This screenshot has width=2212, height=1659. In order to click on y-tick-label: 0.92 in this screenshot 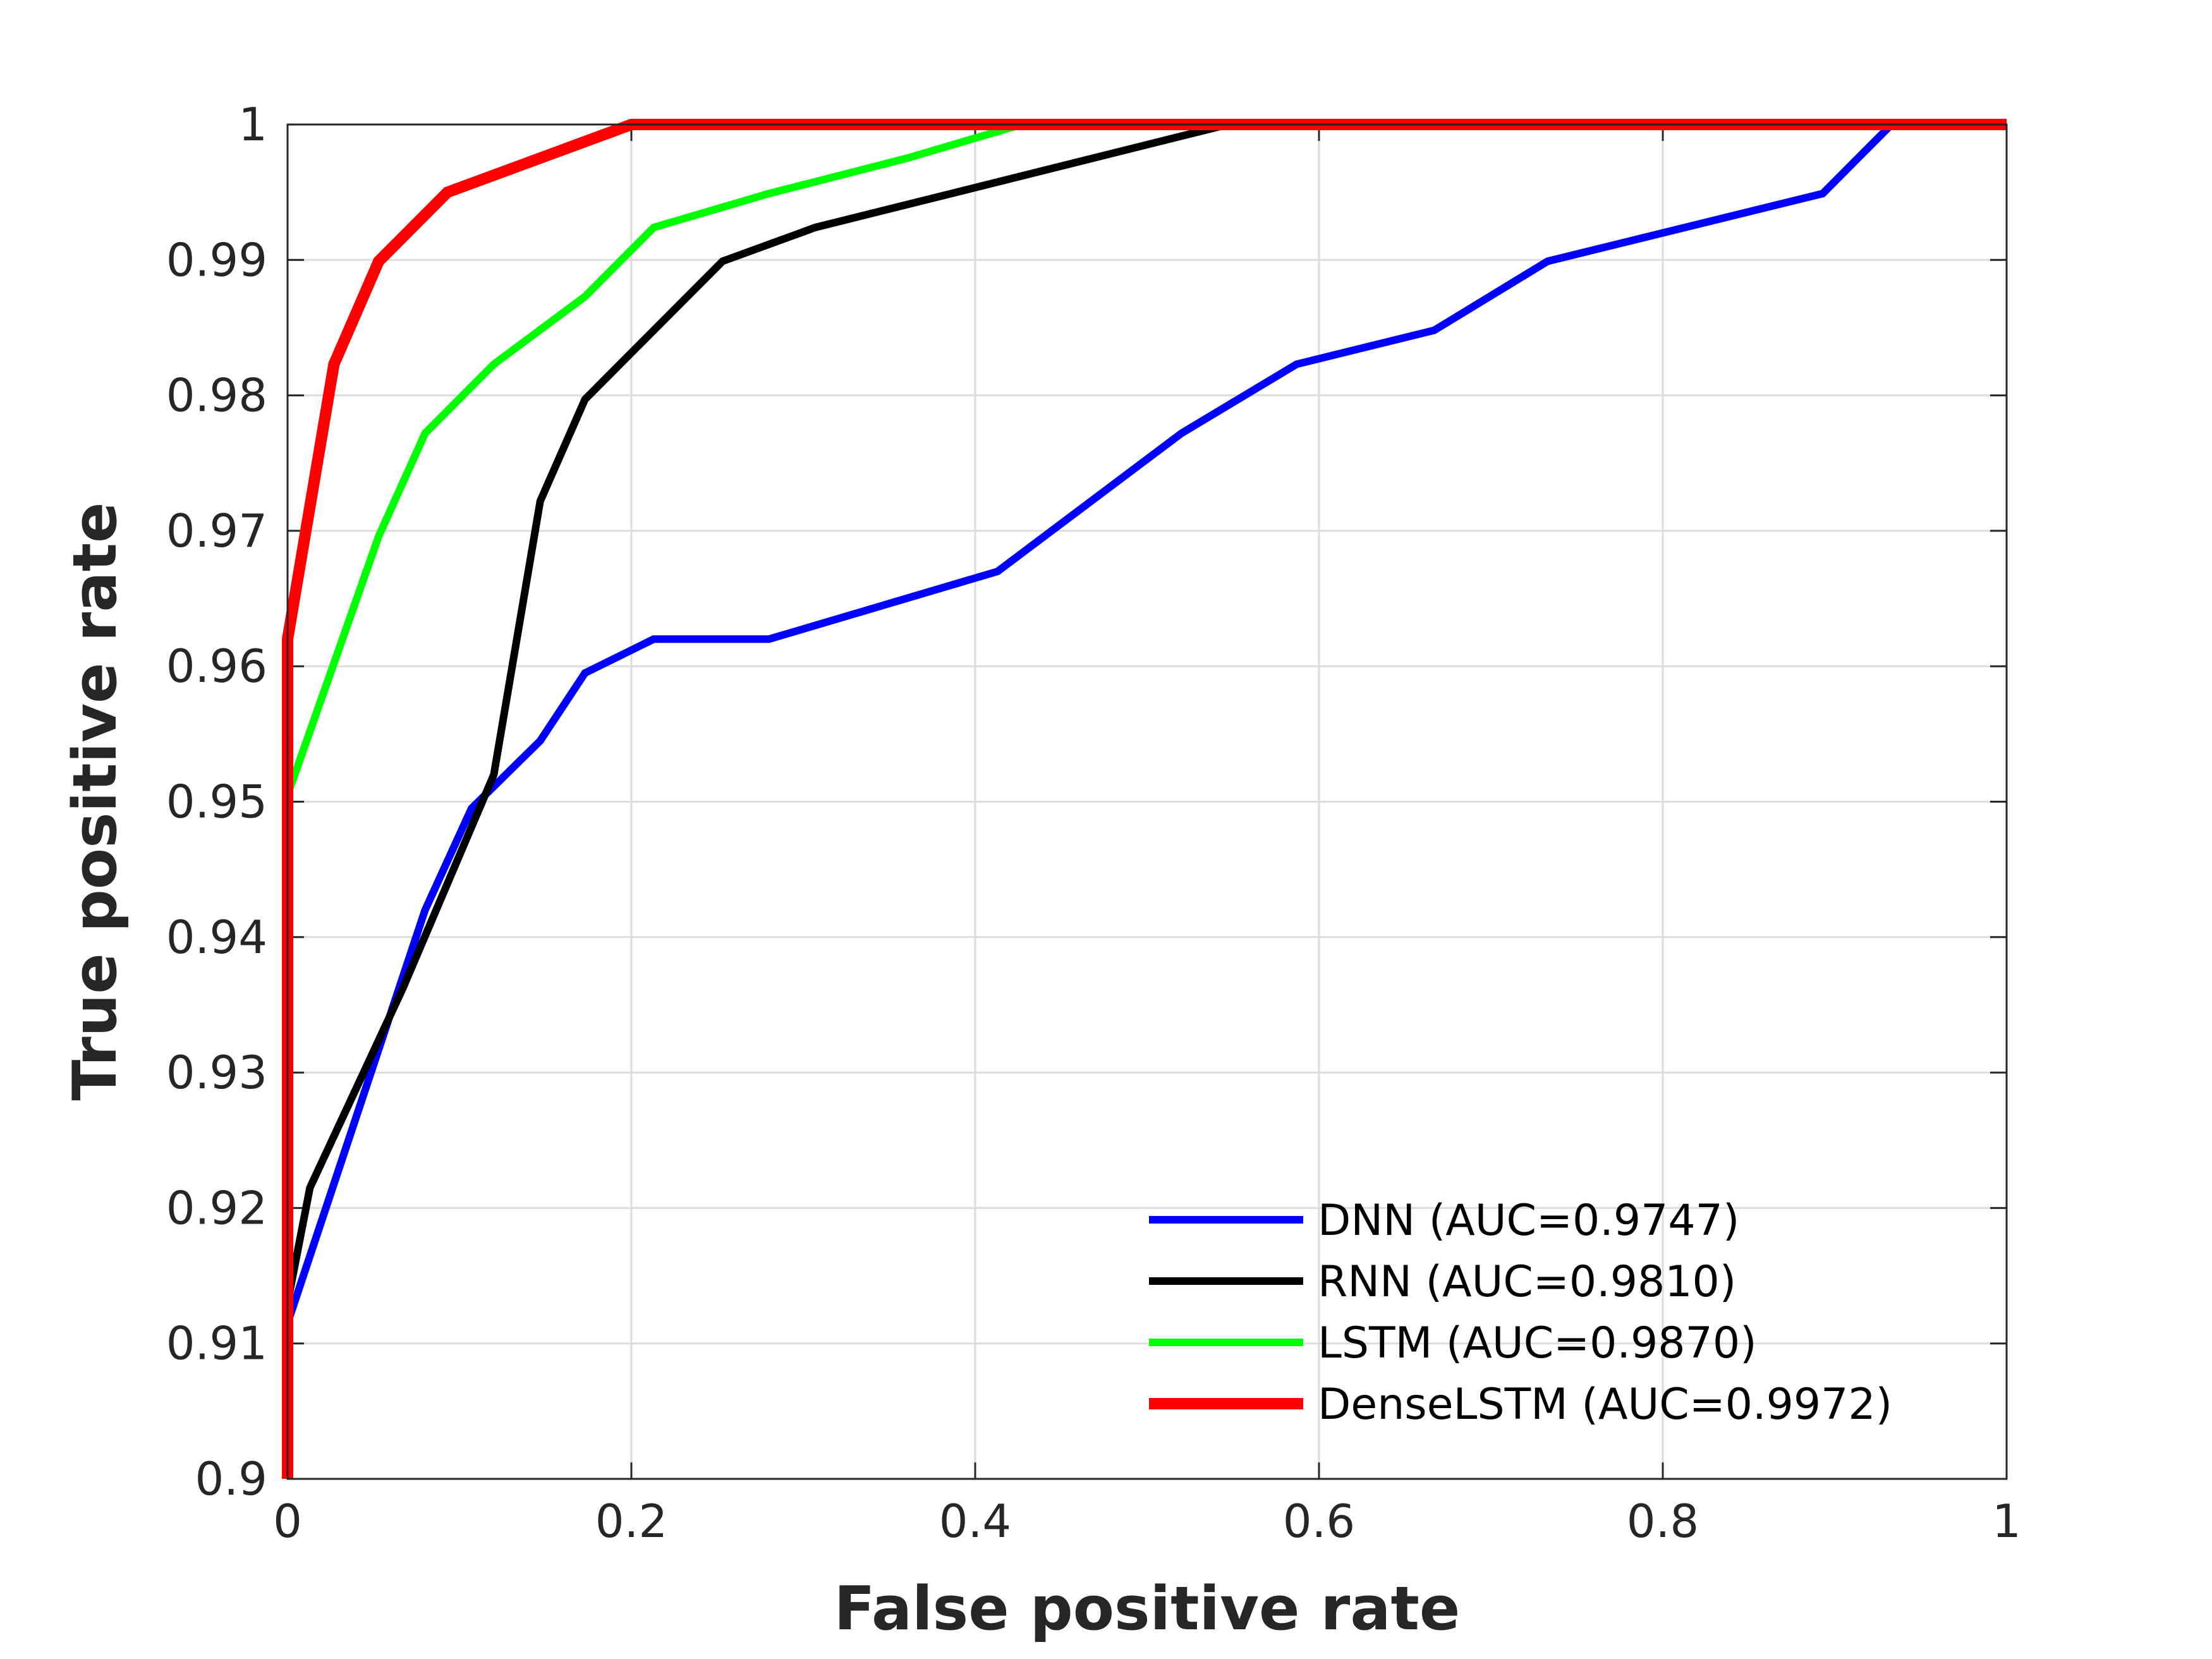, I will do `click(216, 1207)`.